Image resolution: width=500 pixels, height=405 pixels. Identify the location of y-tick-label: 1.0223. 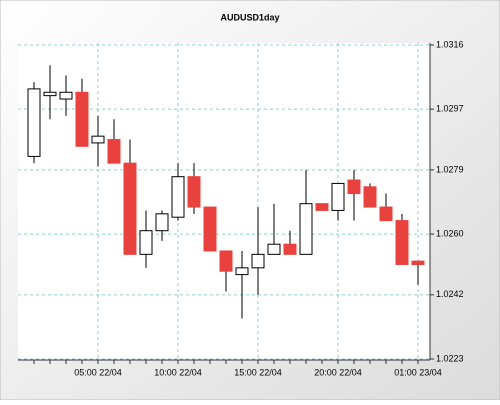
(450, 358).